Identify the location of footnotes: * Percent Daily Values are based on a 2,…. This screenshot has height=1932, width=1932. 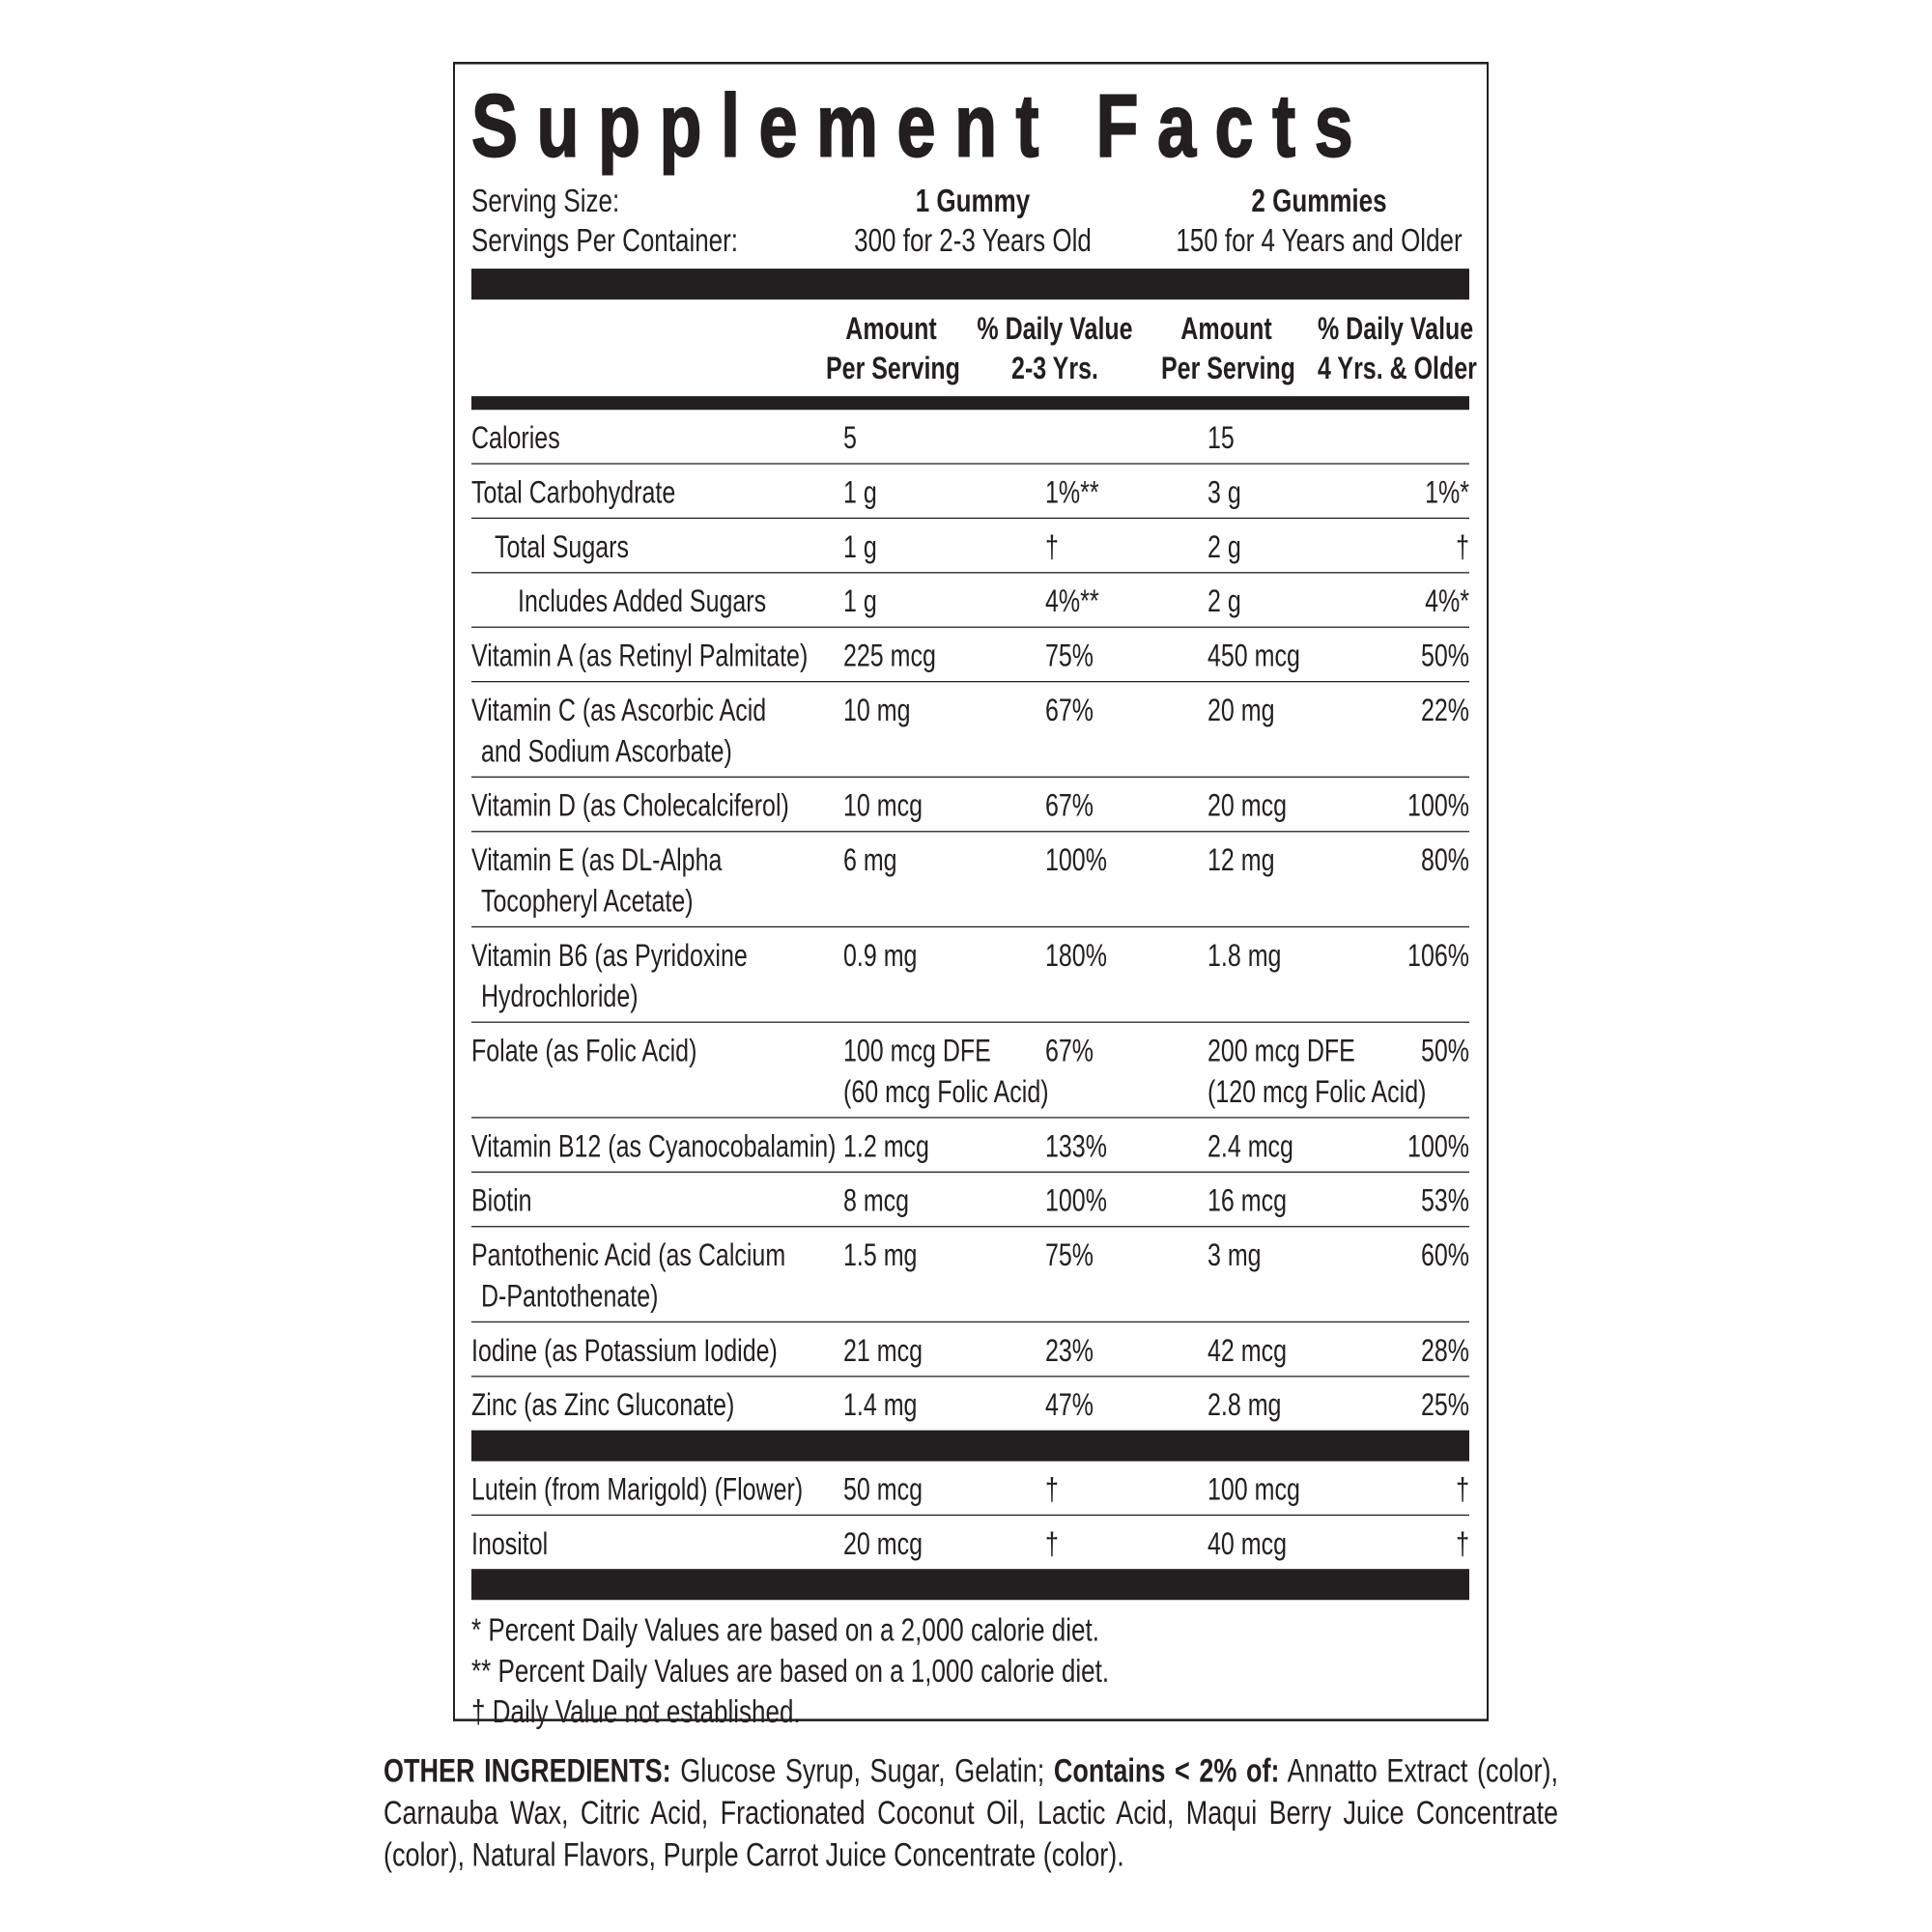
(970, 1666).